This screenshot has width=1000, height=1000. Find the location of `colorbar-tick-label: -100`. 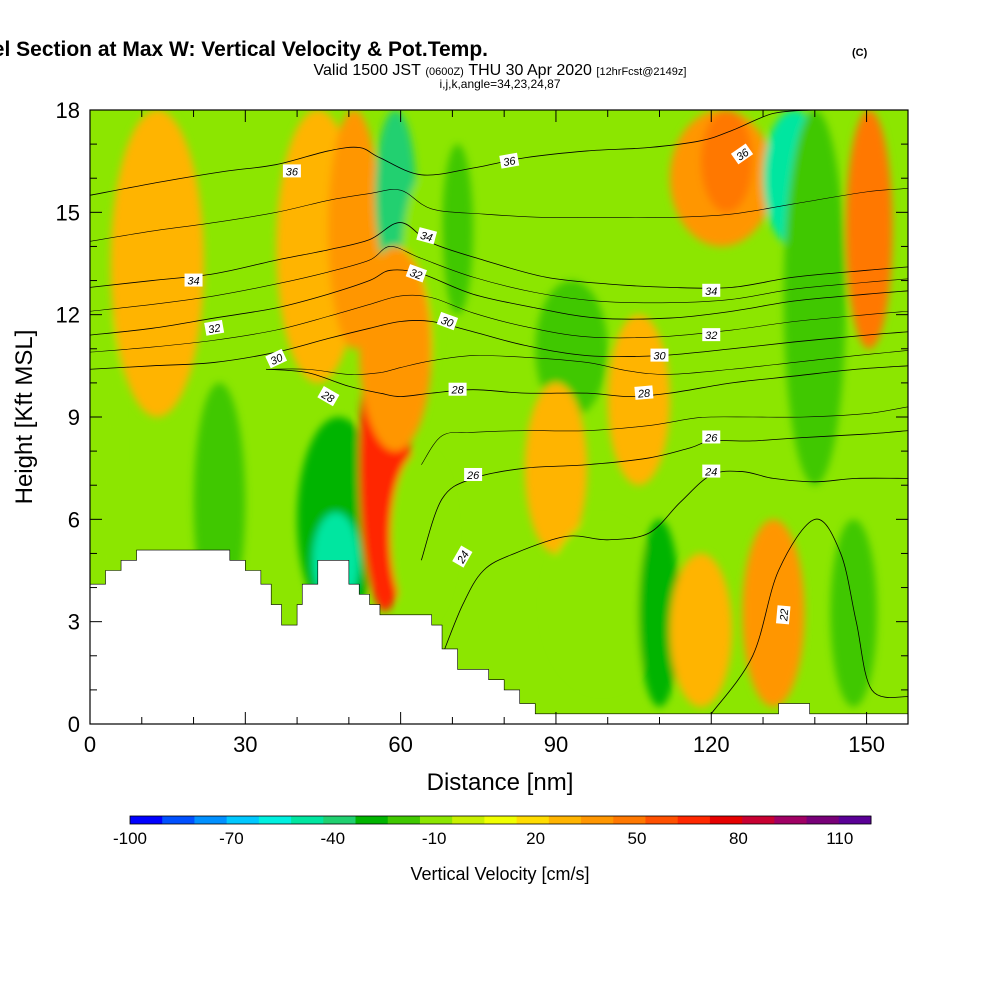

colorbar-tick-label: -100 is located at coordinates (130, 838).